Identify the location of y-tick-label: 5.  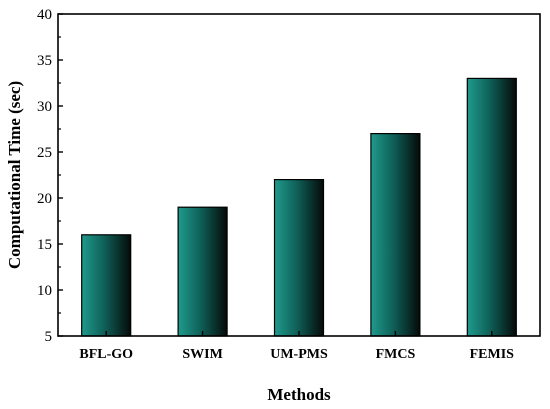
(49, 337).